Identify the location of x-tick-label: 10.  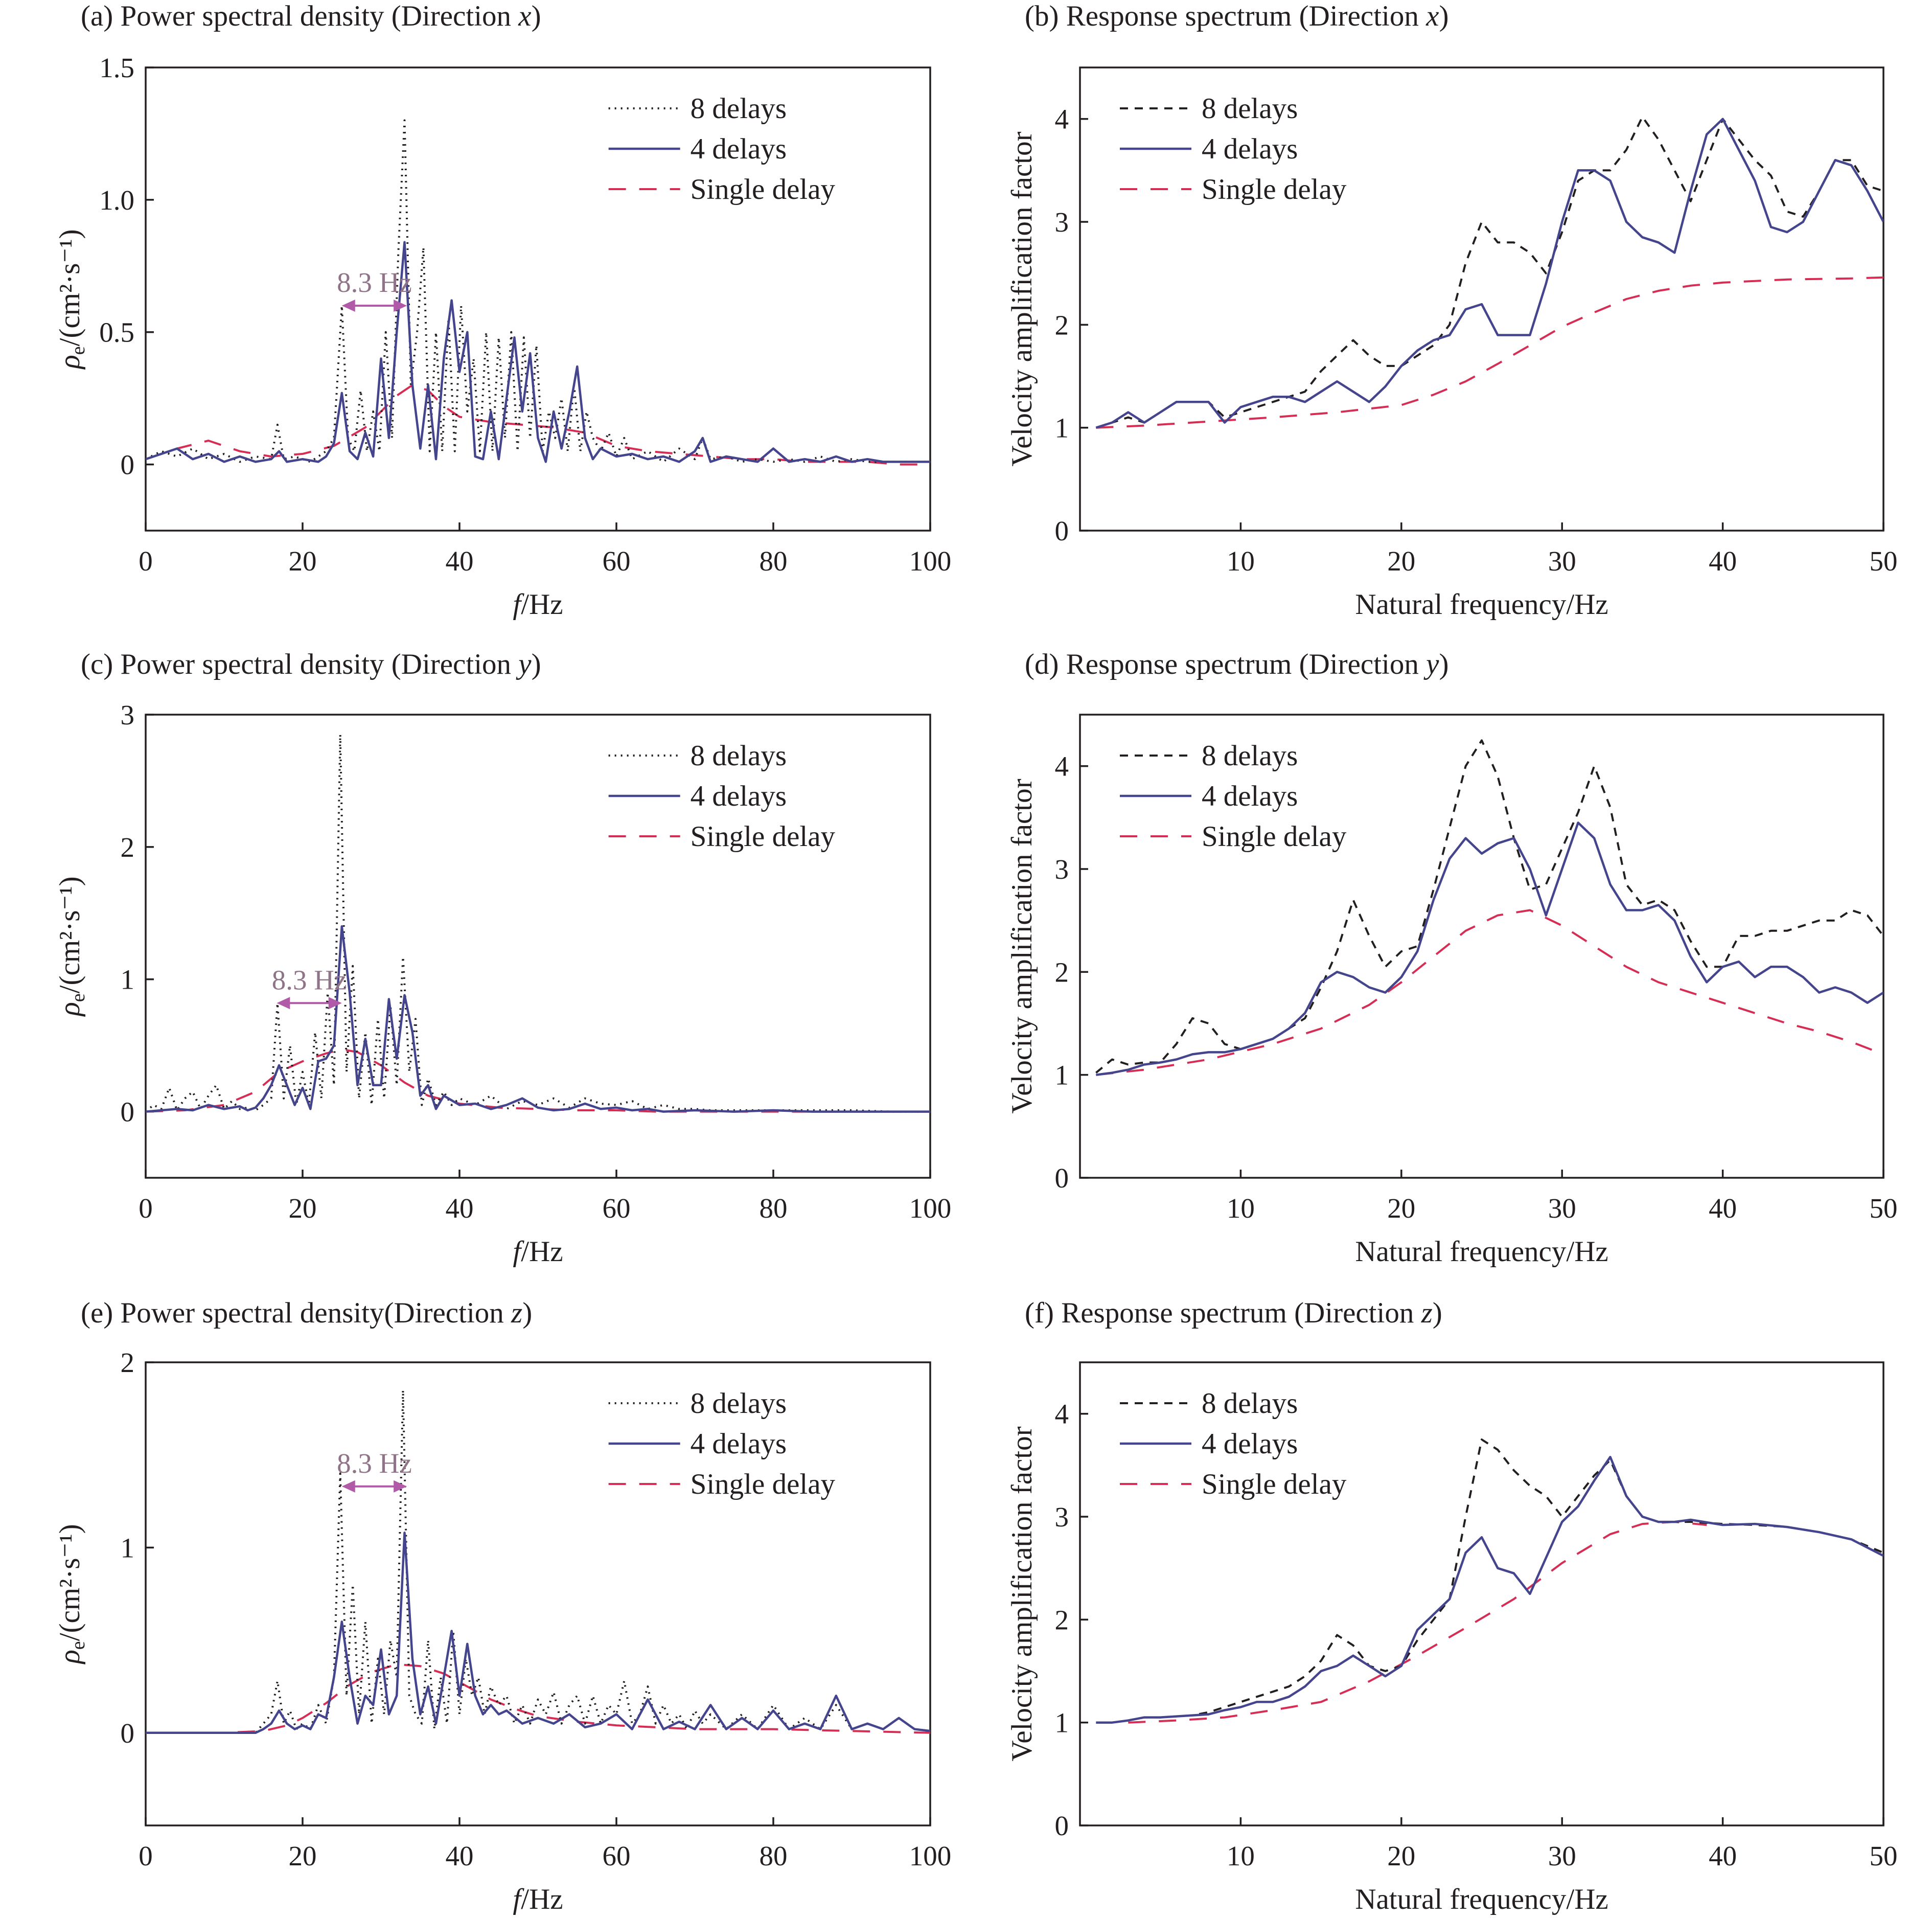
(1241, 1208).